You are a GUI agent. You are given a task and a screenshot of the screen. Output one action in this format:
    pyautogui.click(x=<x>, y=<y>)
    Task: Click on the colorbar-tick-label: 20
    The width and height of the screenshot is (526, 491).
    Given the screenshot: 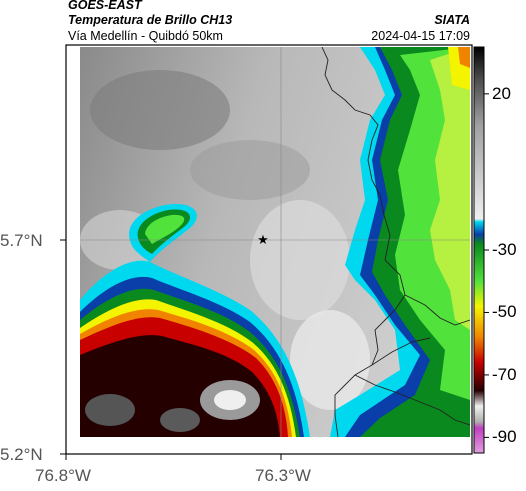 What is the action you would take?
    pyautogui.click(x=501, y=93)
    